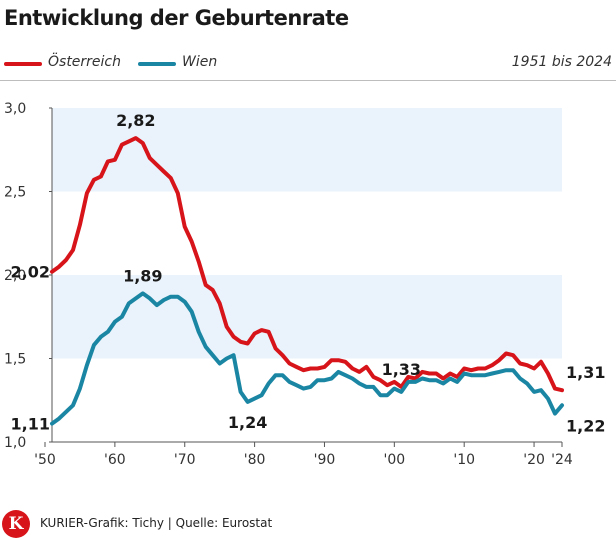 Image resolution: width=616 pixels, height=540 pixels. I want to click on legend-date-range: 1951 bis 2024, so click(561, 62).